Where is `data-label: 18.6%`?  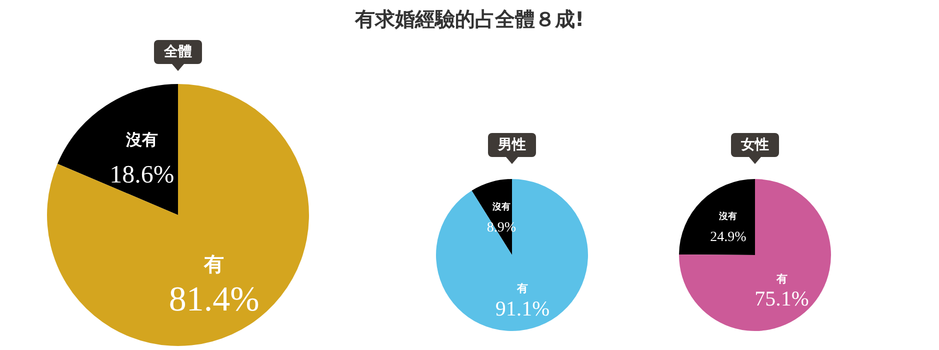
data-label: 18.6% is located at coordinates (142, 175).